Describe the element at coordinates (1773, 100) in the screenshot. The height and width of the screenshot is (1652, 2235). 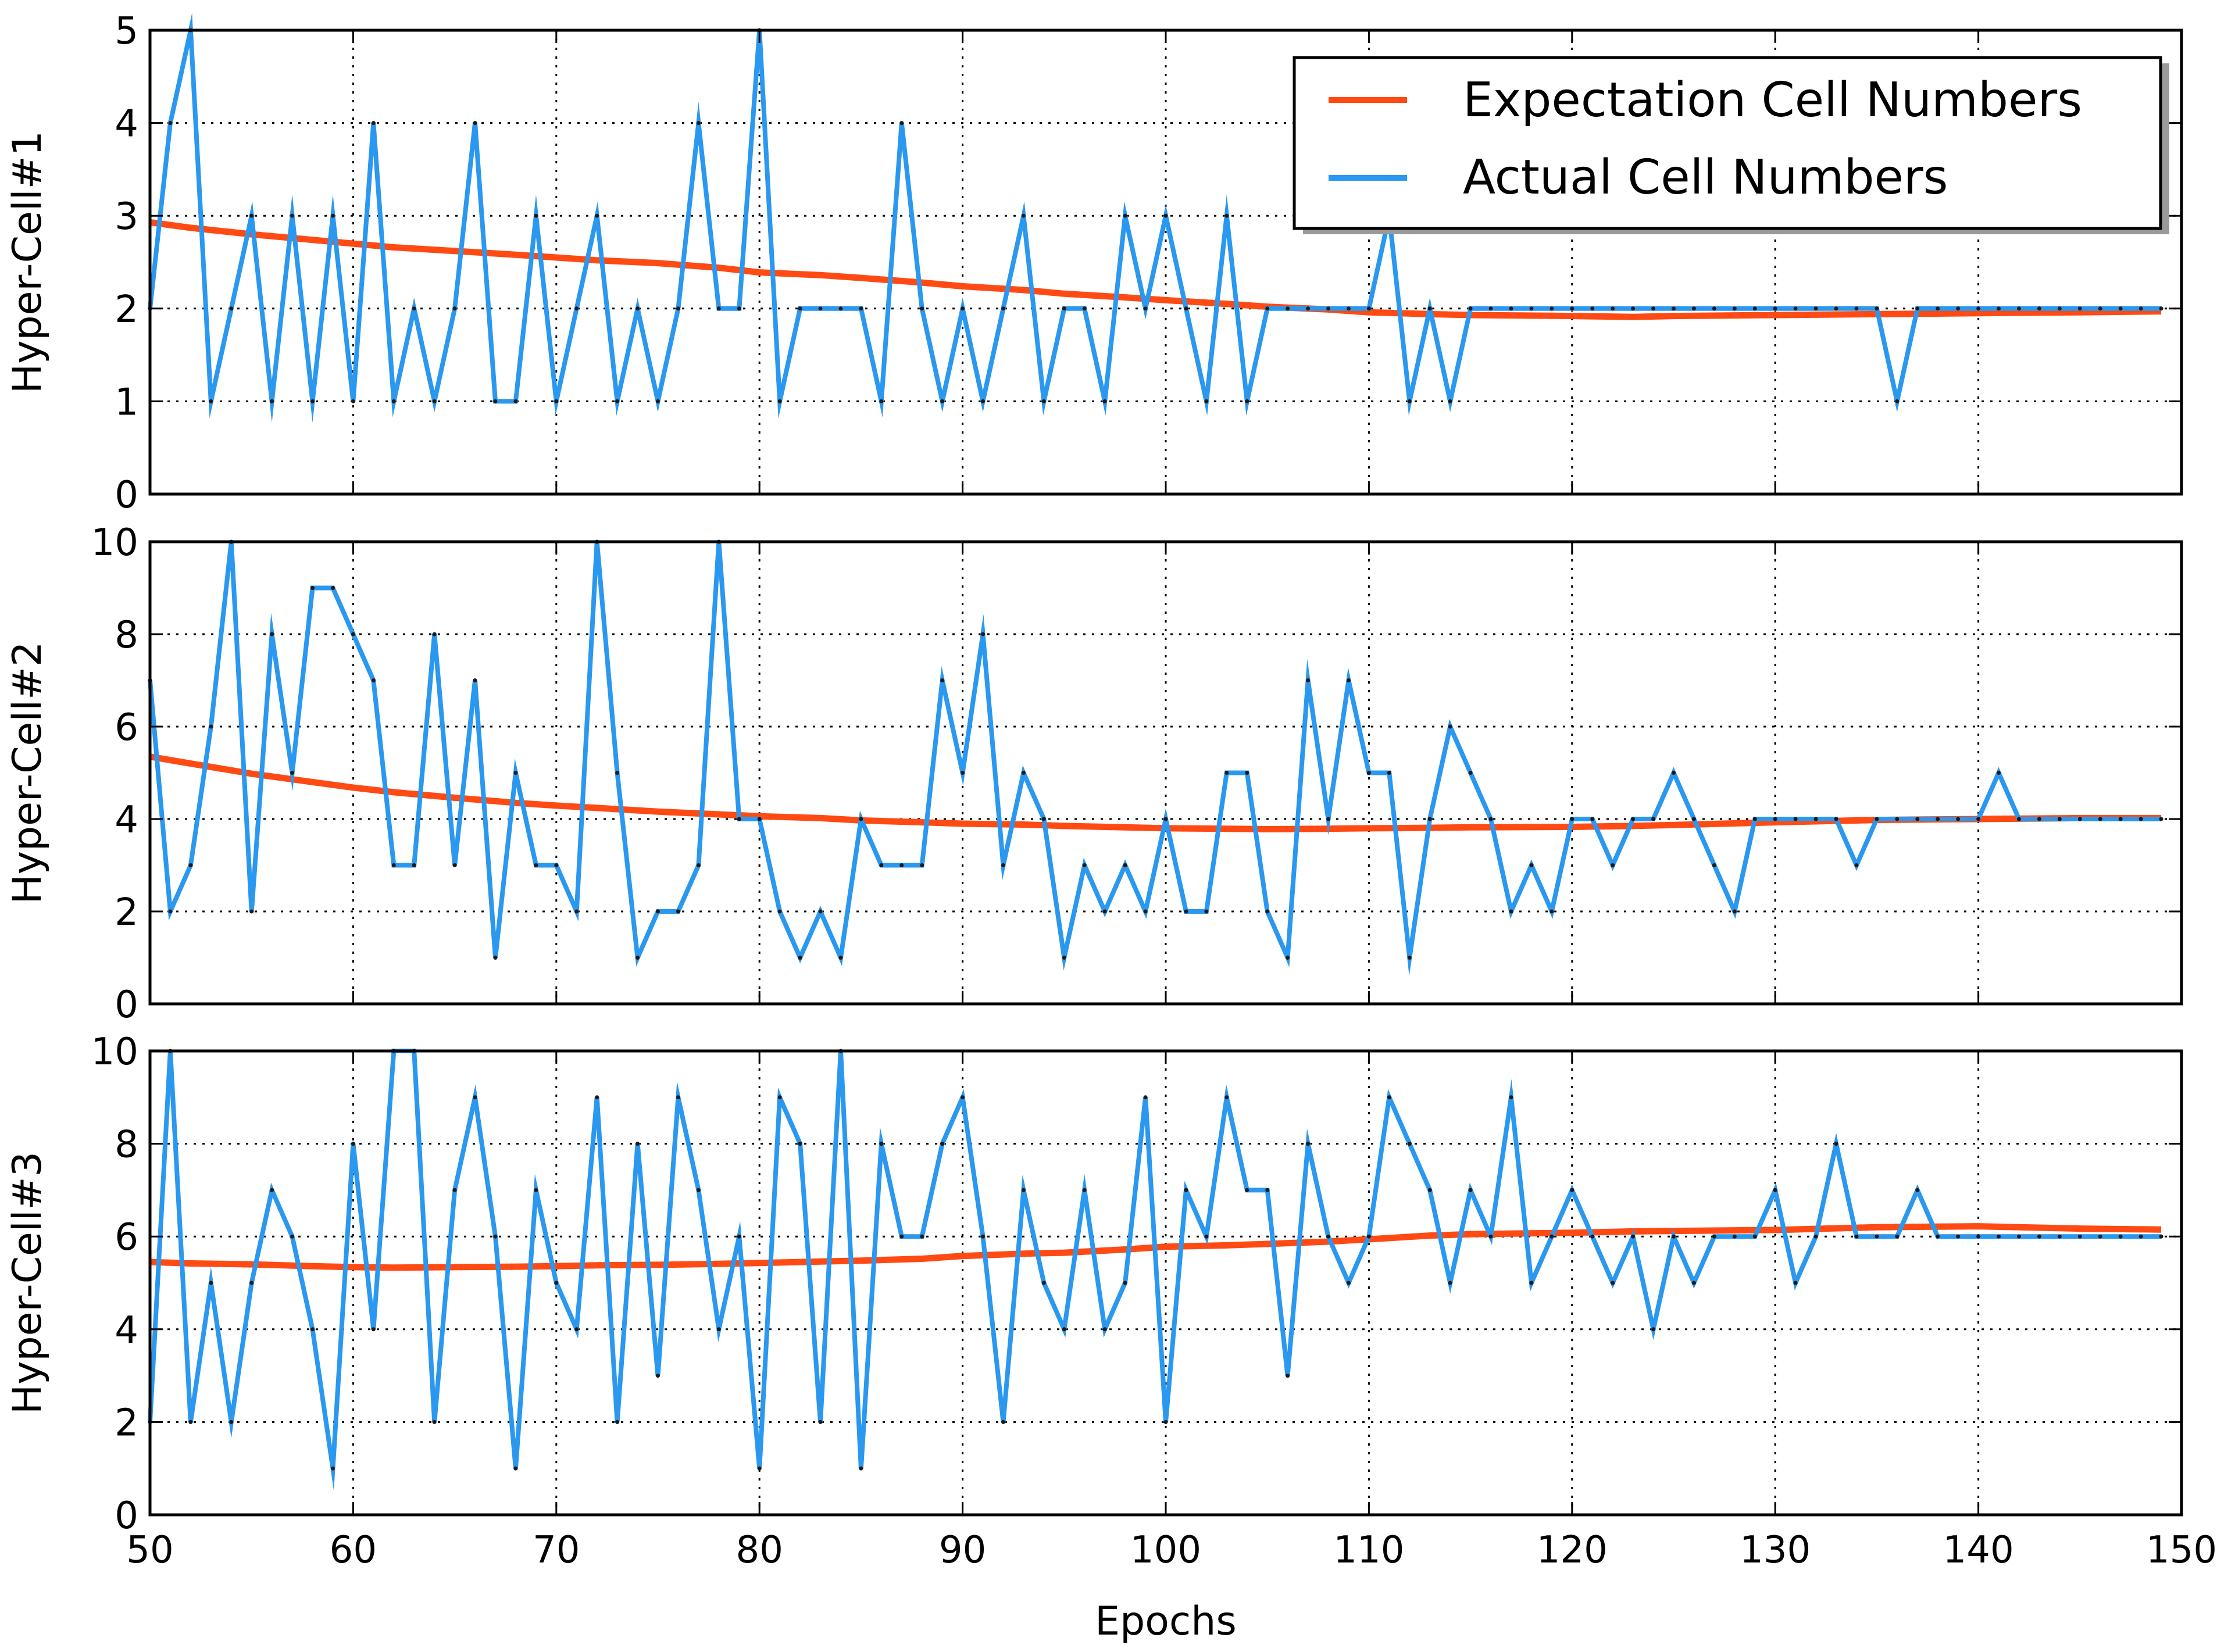
I see `legend-label-expectation: Expectation Cell Numbers` at that location.